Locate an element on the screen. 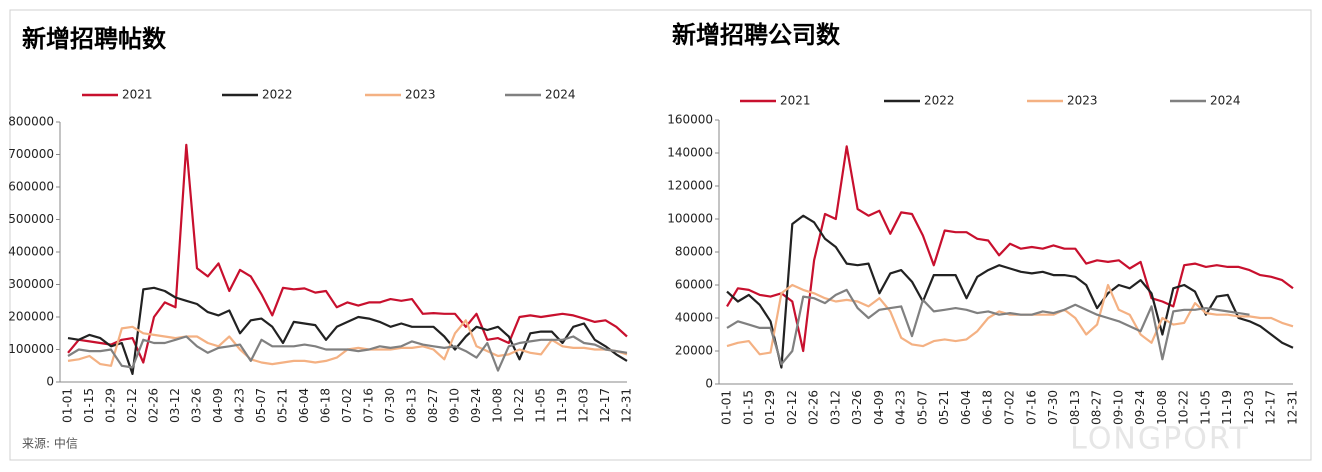 The height and width of the screenshot is (472, 1322). y-tick-label: 300000 is located at coordinates (31, 284).